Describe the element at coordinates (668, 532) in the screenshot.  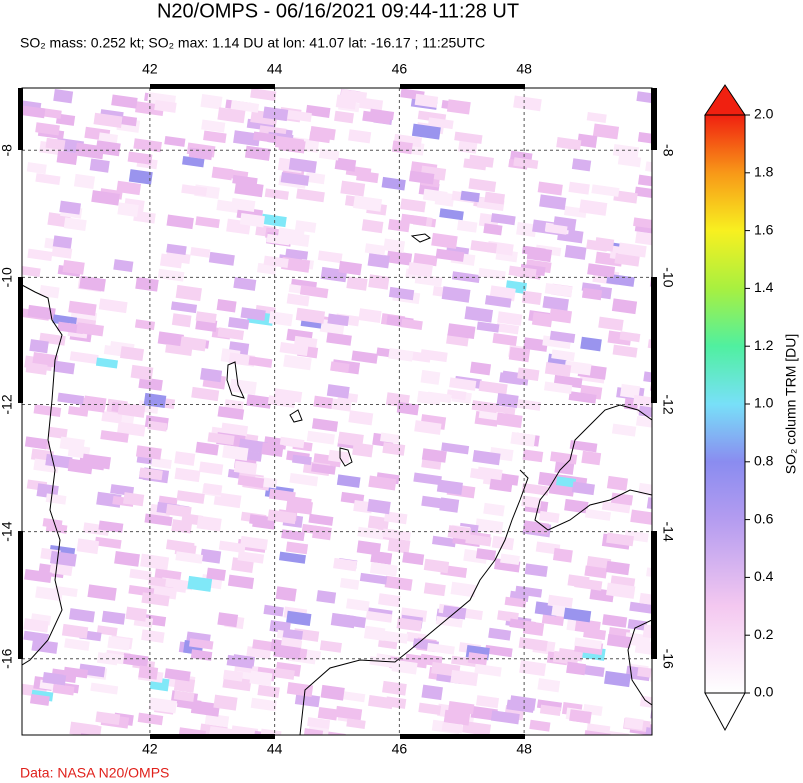
I see `y-tick-label: -14` at that location.